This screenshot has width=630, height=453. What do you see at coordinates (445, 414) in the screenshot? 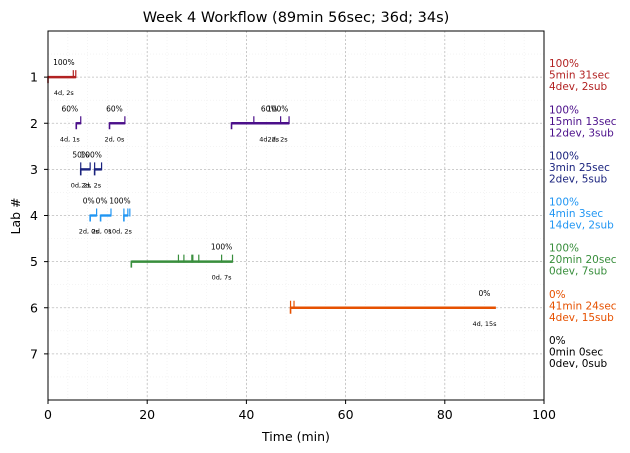
I see `x-tick-label: 80` at bounding box center [445, 414].